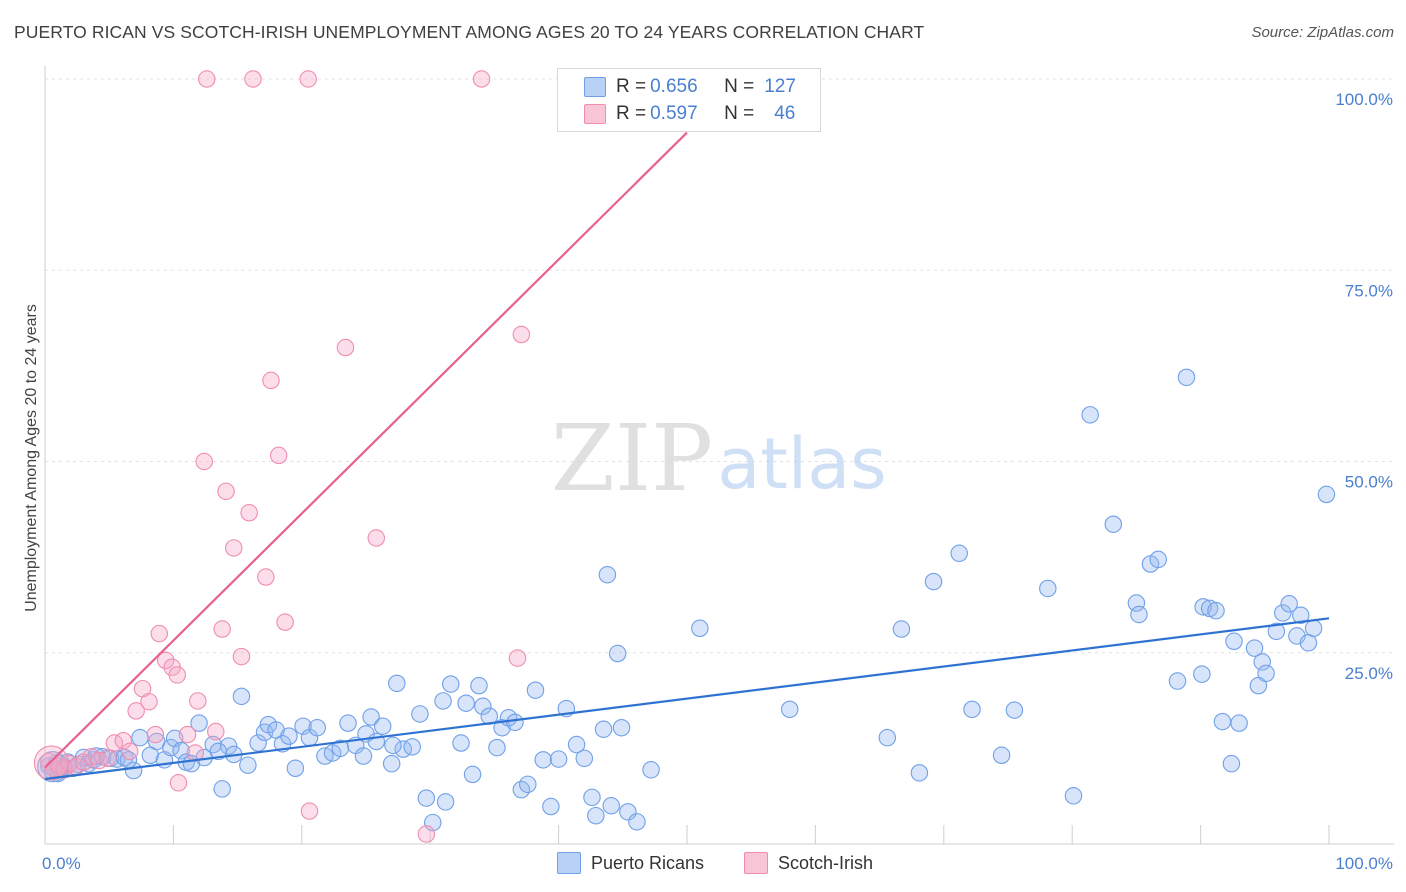  Describe the element at coordinates (1369, 290) in the screenshot. I see `y-tick-label-2: 75.0%` at that location.